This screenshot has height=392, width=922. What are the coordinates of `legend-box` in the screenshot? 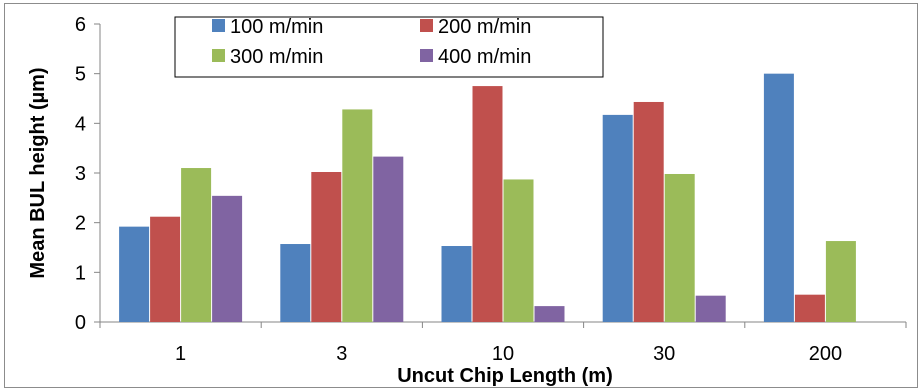 It's located at (389, 47).